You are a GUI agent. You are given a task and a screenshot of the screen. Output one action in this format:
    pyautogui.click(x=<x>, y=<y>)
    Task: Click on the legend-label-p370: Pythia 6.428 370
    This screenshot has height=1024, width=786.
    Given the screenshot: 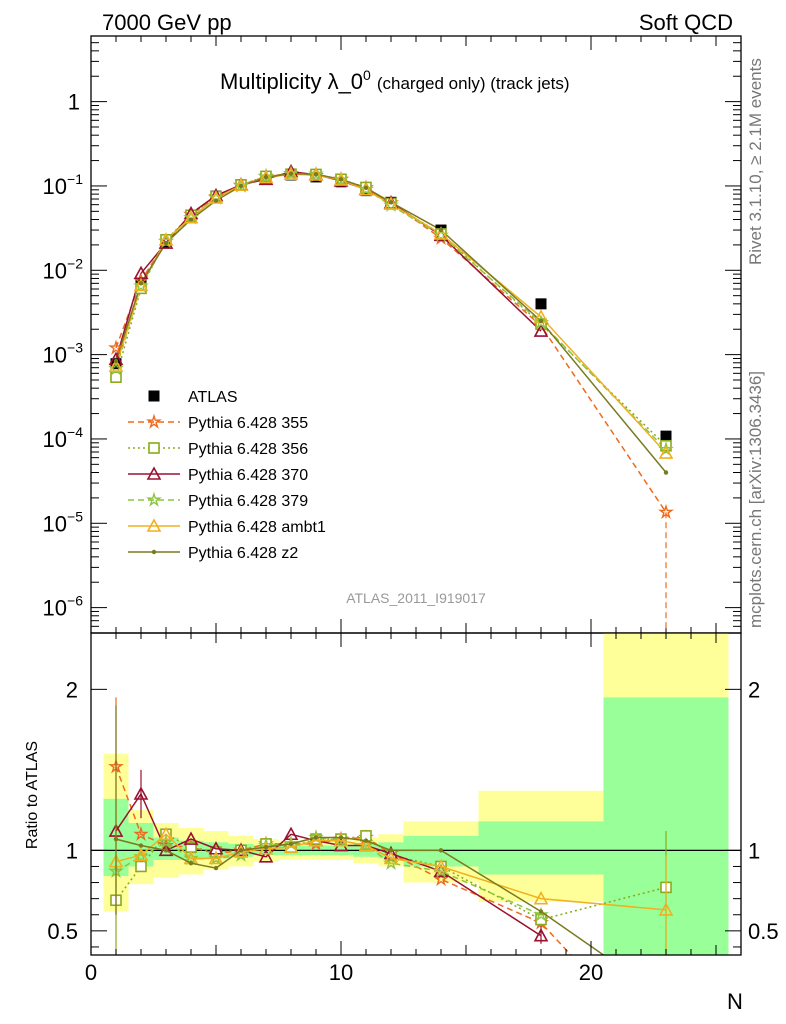 What is the action you would take?
    pyautogui.click(x=248, y=475)
    